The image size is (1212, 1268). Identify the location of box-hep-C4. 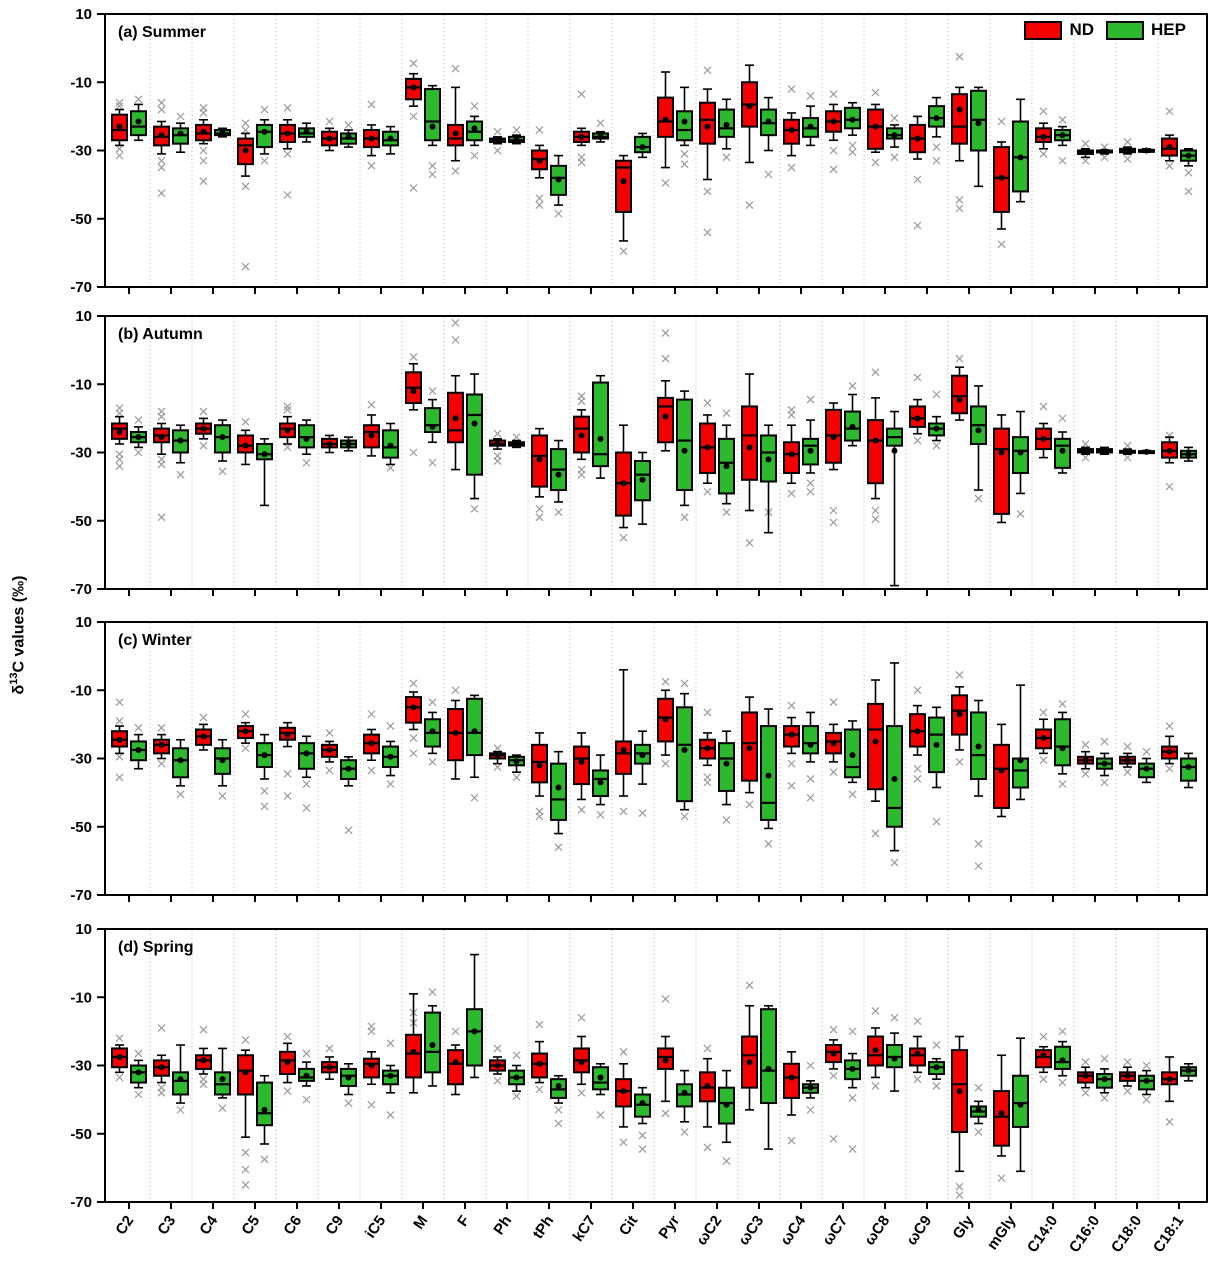
(222, 440).